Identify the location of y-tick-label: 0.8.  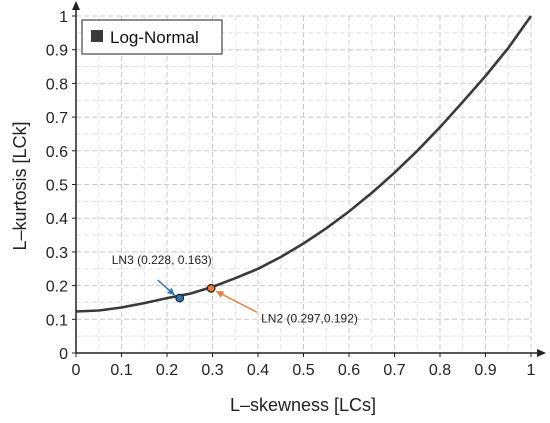
(57, 84).